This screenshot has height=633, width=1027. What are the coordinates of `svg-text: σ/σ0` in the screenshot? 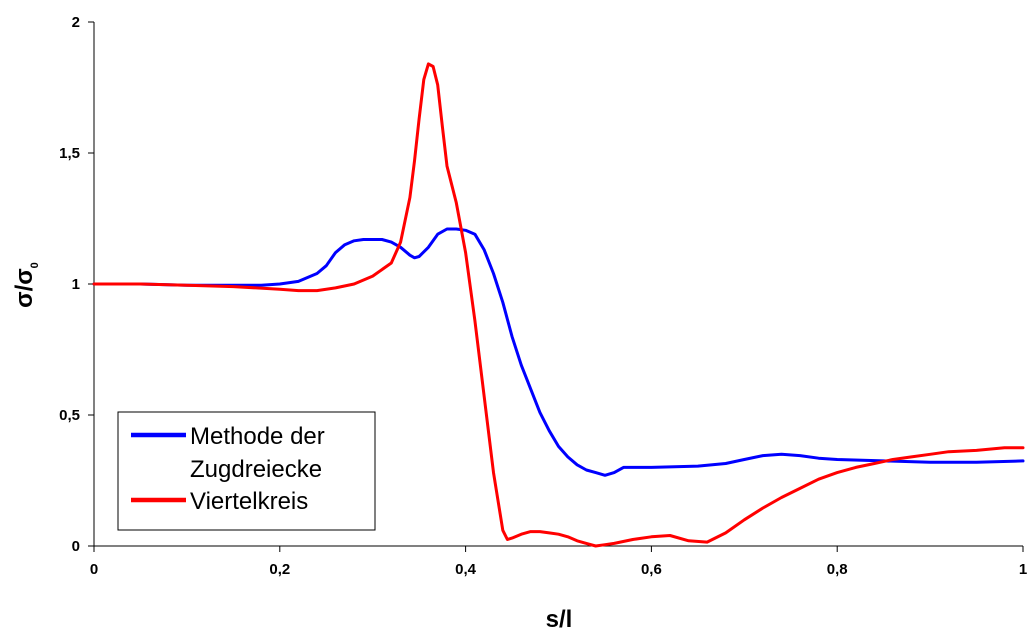 It's located at (26, 285).